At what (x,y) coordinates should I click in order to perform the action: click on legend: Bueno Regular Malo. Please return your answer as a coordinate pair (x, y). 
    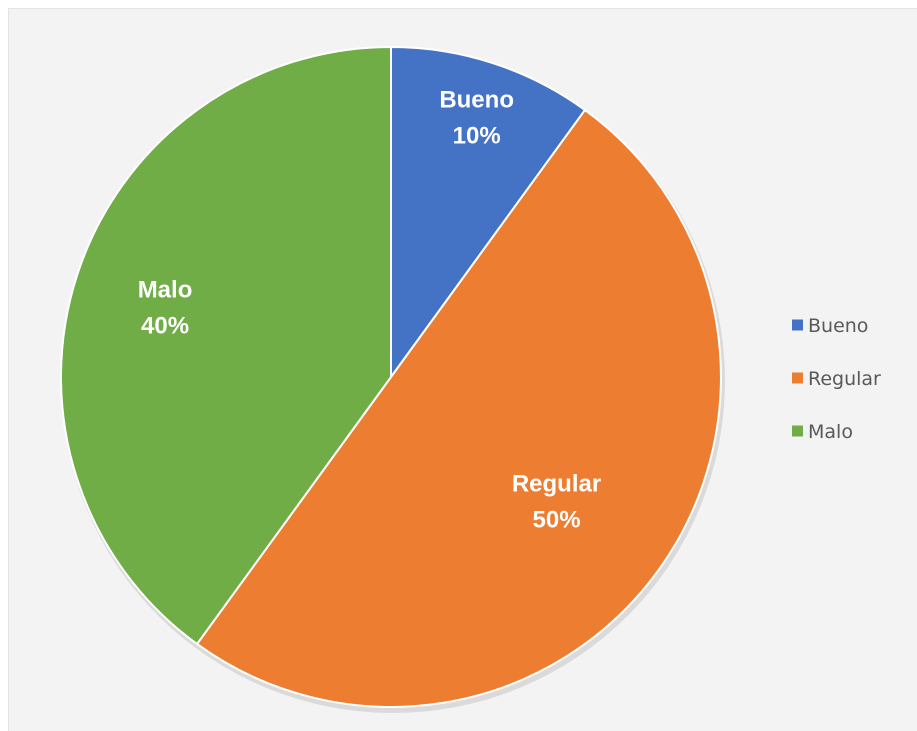
    Looking at the image, I should click on (836, 379).